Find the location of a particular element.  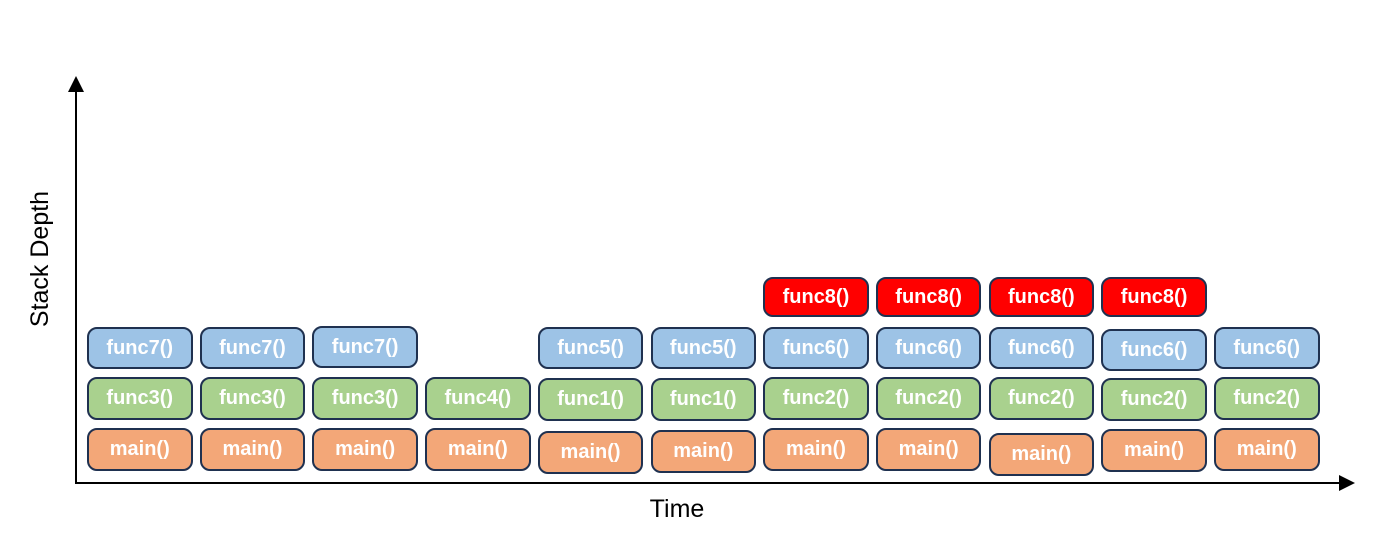

stack-frame-func4: func4() is located at coordinates (478, 398).